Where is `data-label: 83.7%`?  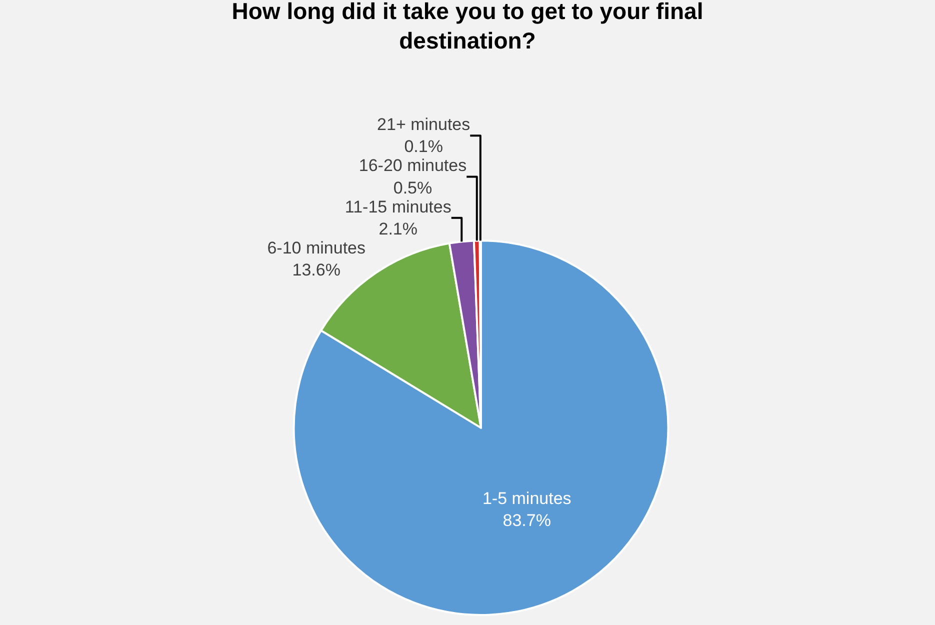 data-label: 83.7% is located at coordinates (526, 520).